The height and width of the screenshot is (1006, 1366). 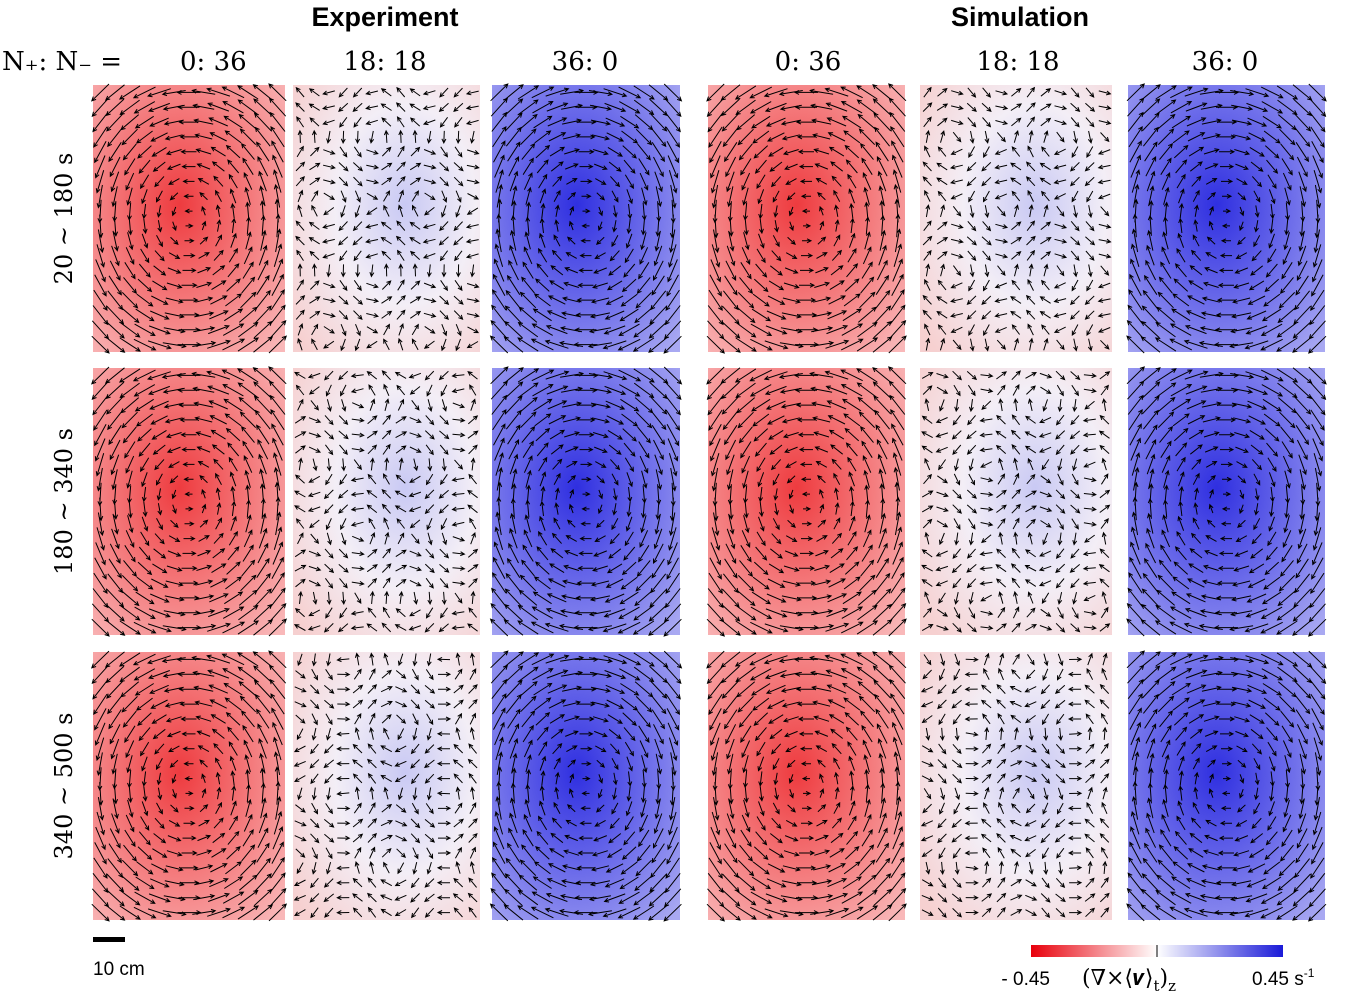 What do you see at coordinates (1025, 979) in the screenshot?
I see `colorbar-min: - 0.45` at bounding box center [1025, 979].